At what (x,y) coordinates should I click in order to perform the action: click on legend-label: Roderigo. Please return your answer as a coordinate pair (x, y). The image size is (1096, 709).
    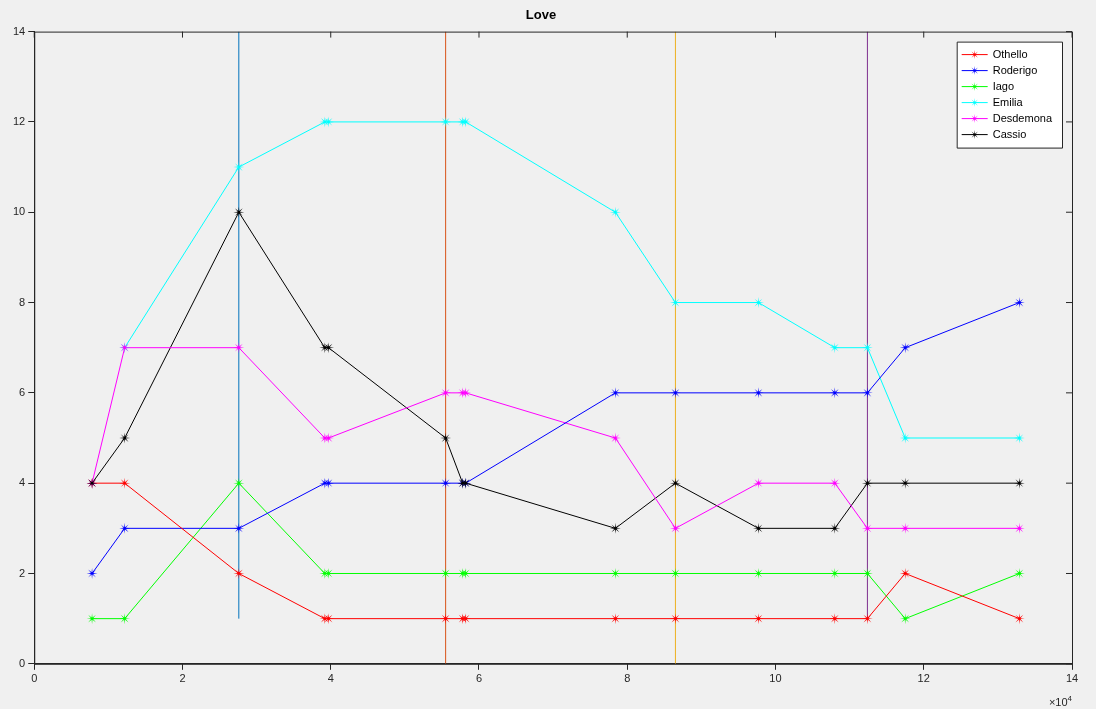
    Looking at the image, I should click on (1015, 69).